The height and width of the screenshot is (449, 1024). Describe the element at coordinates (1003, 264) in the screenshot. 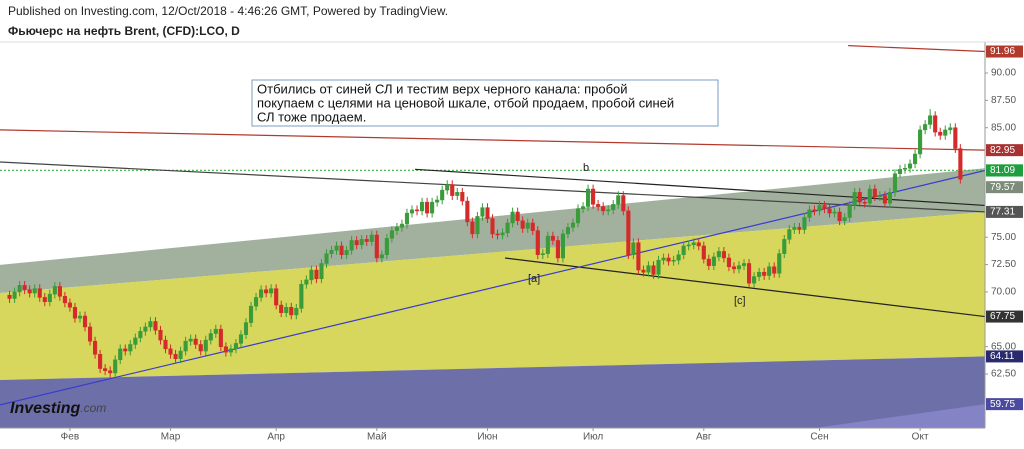

I see `y-tick-label: 72.50` at that location.